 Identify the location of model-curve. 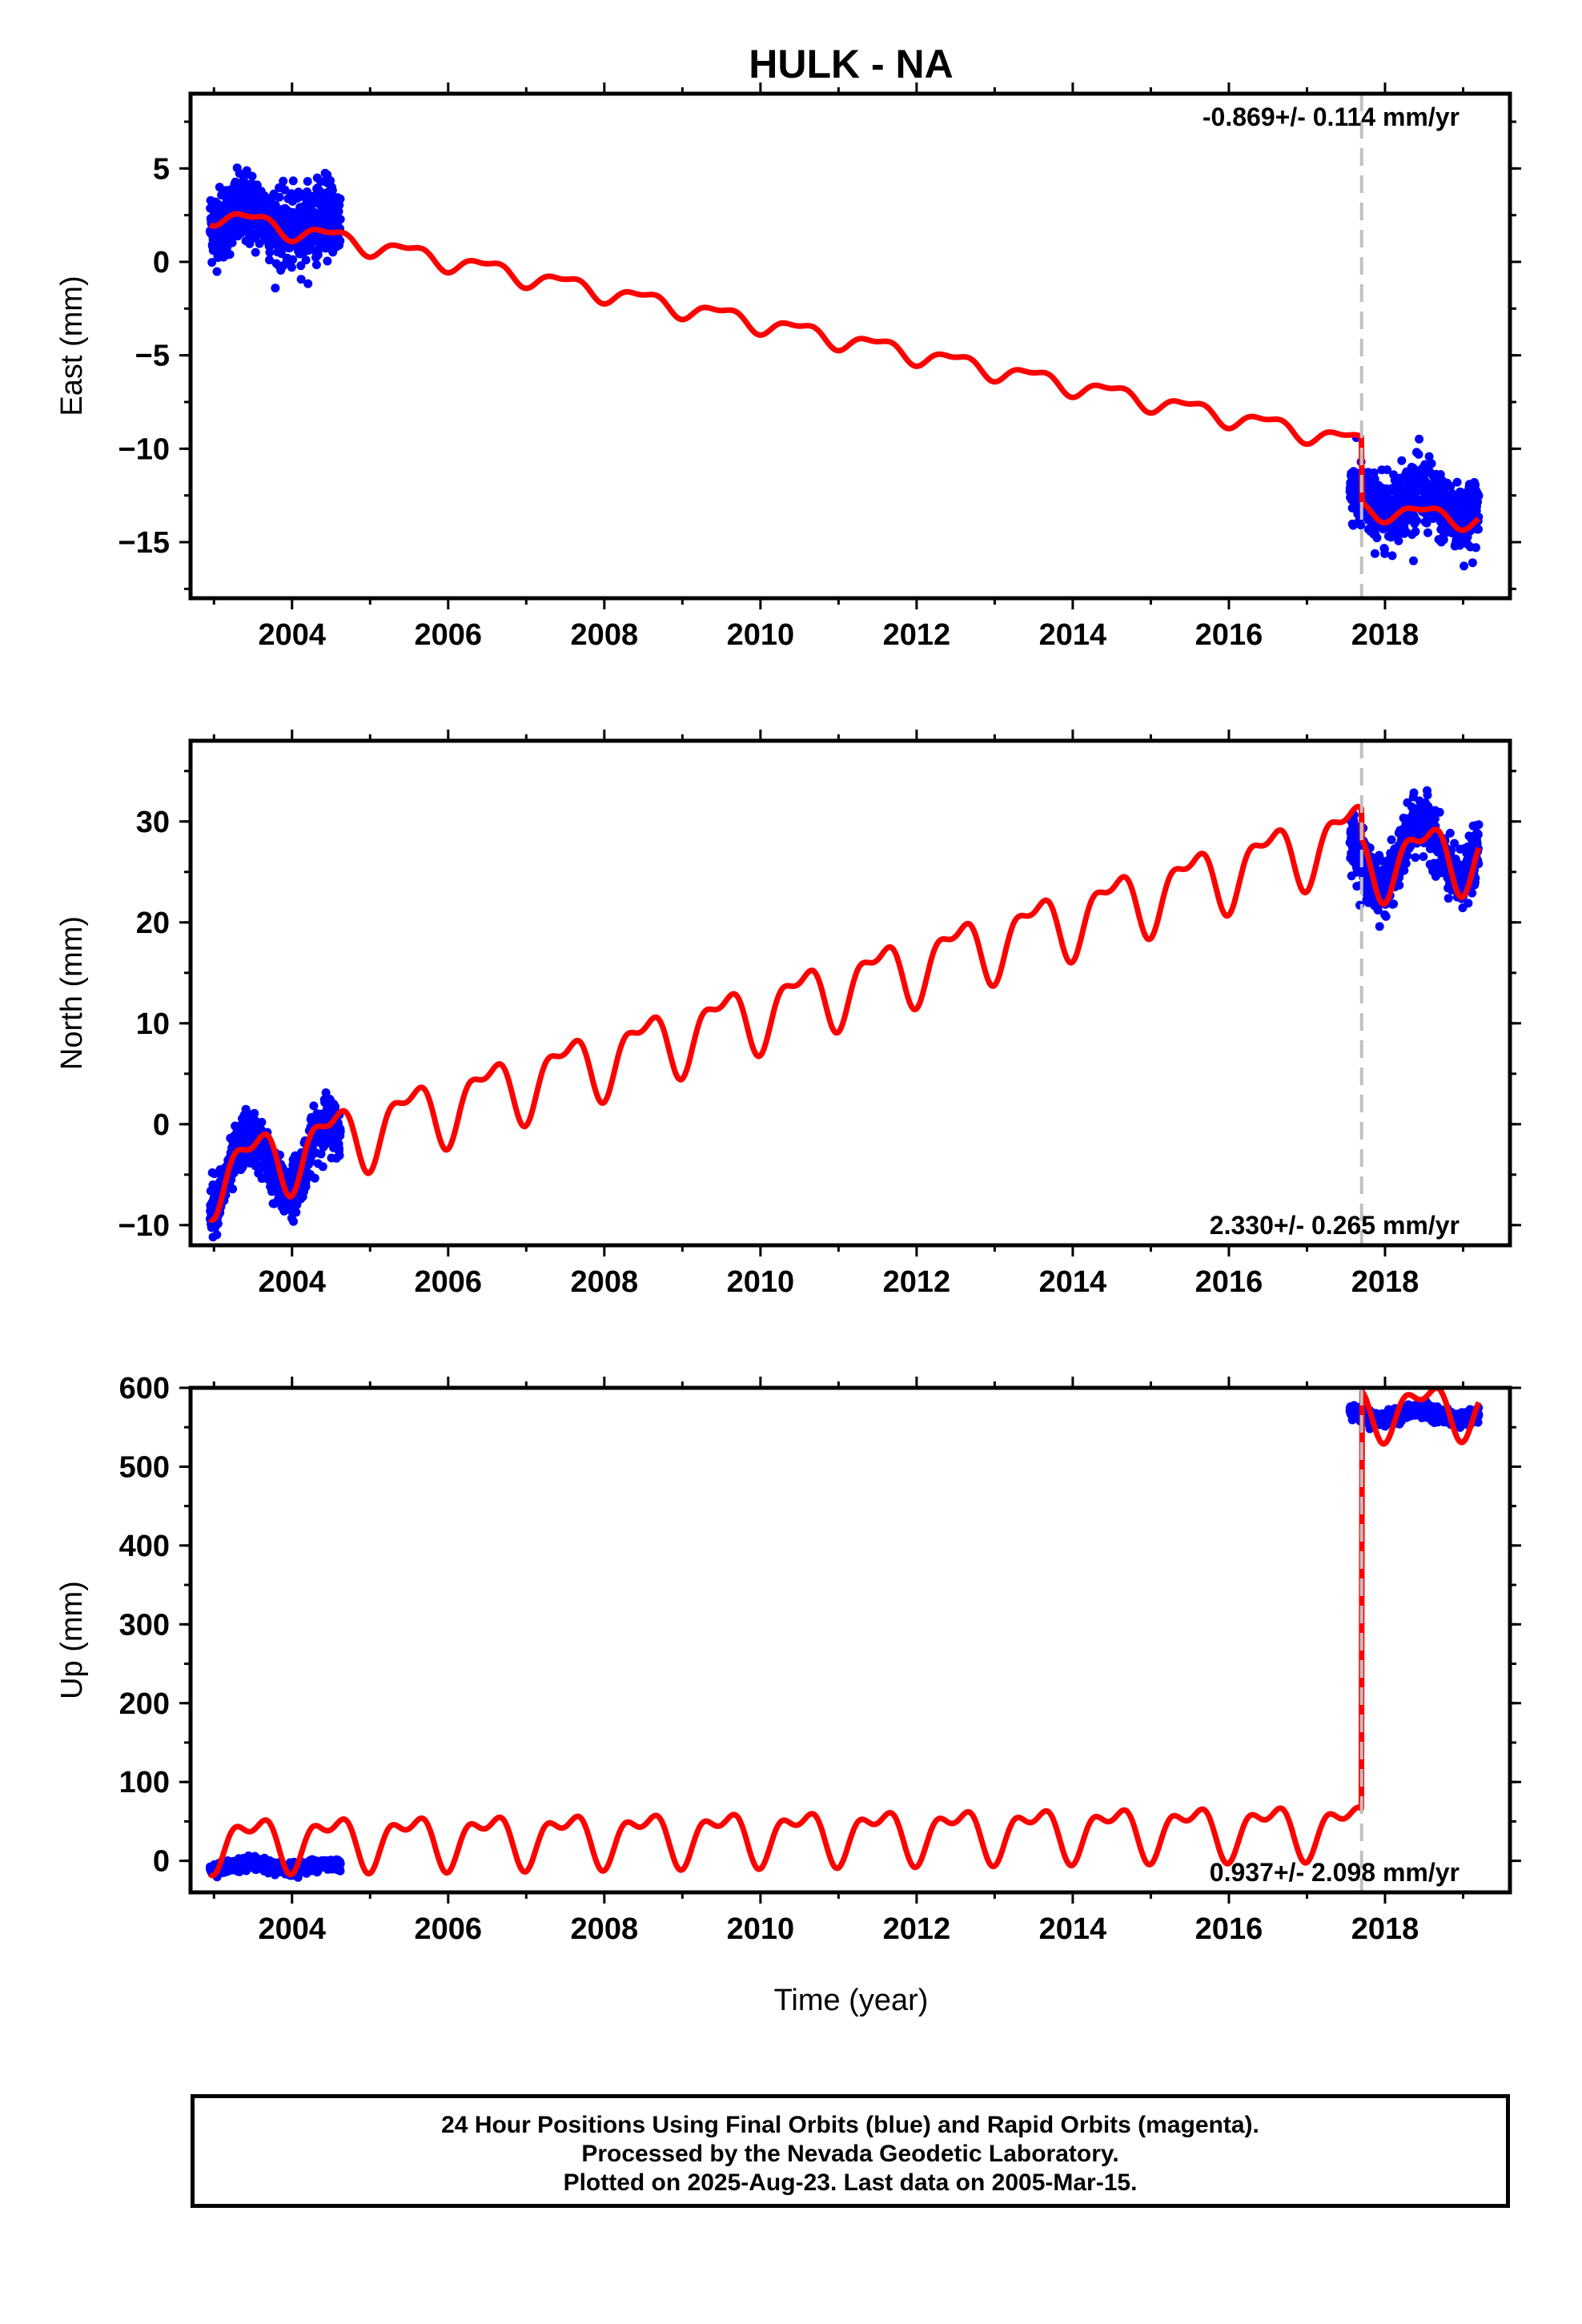
(844, 372).